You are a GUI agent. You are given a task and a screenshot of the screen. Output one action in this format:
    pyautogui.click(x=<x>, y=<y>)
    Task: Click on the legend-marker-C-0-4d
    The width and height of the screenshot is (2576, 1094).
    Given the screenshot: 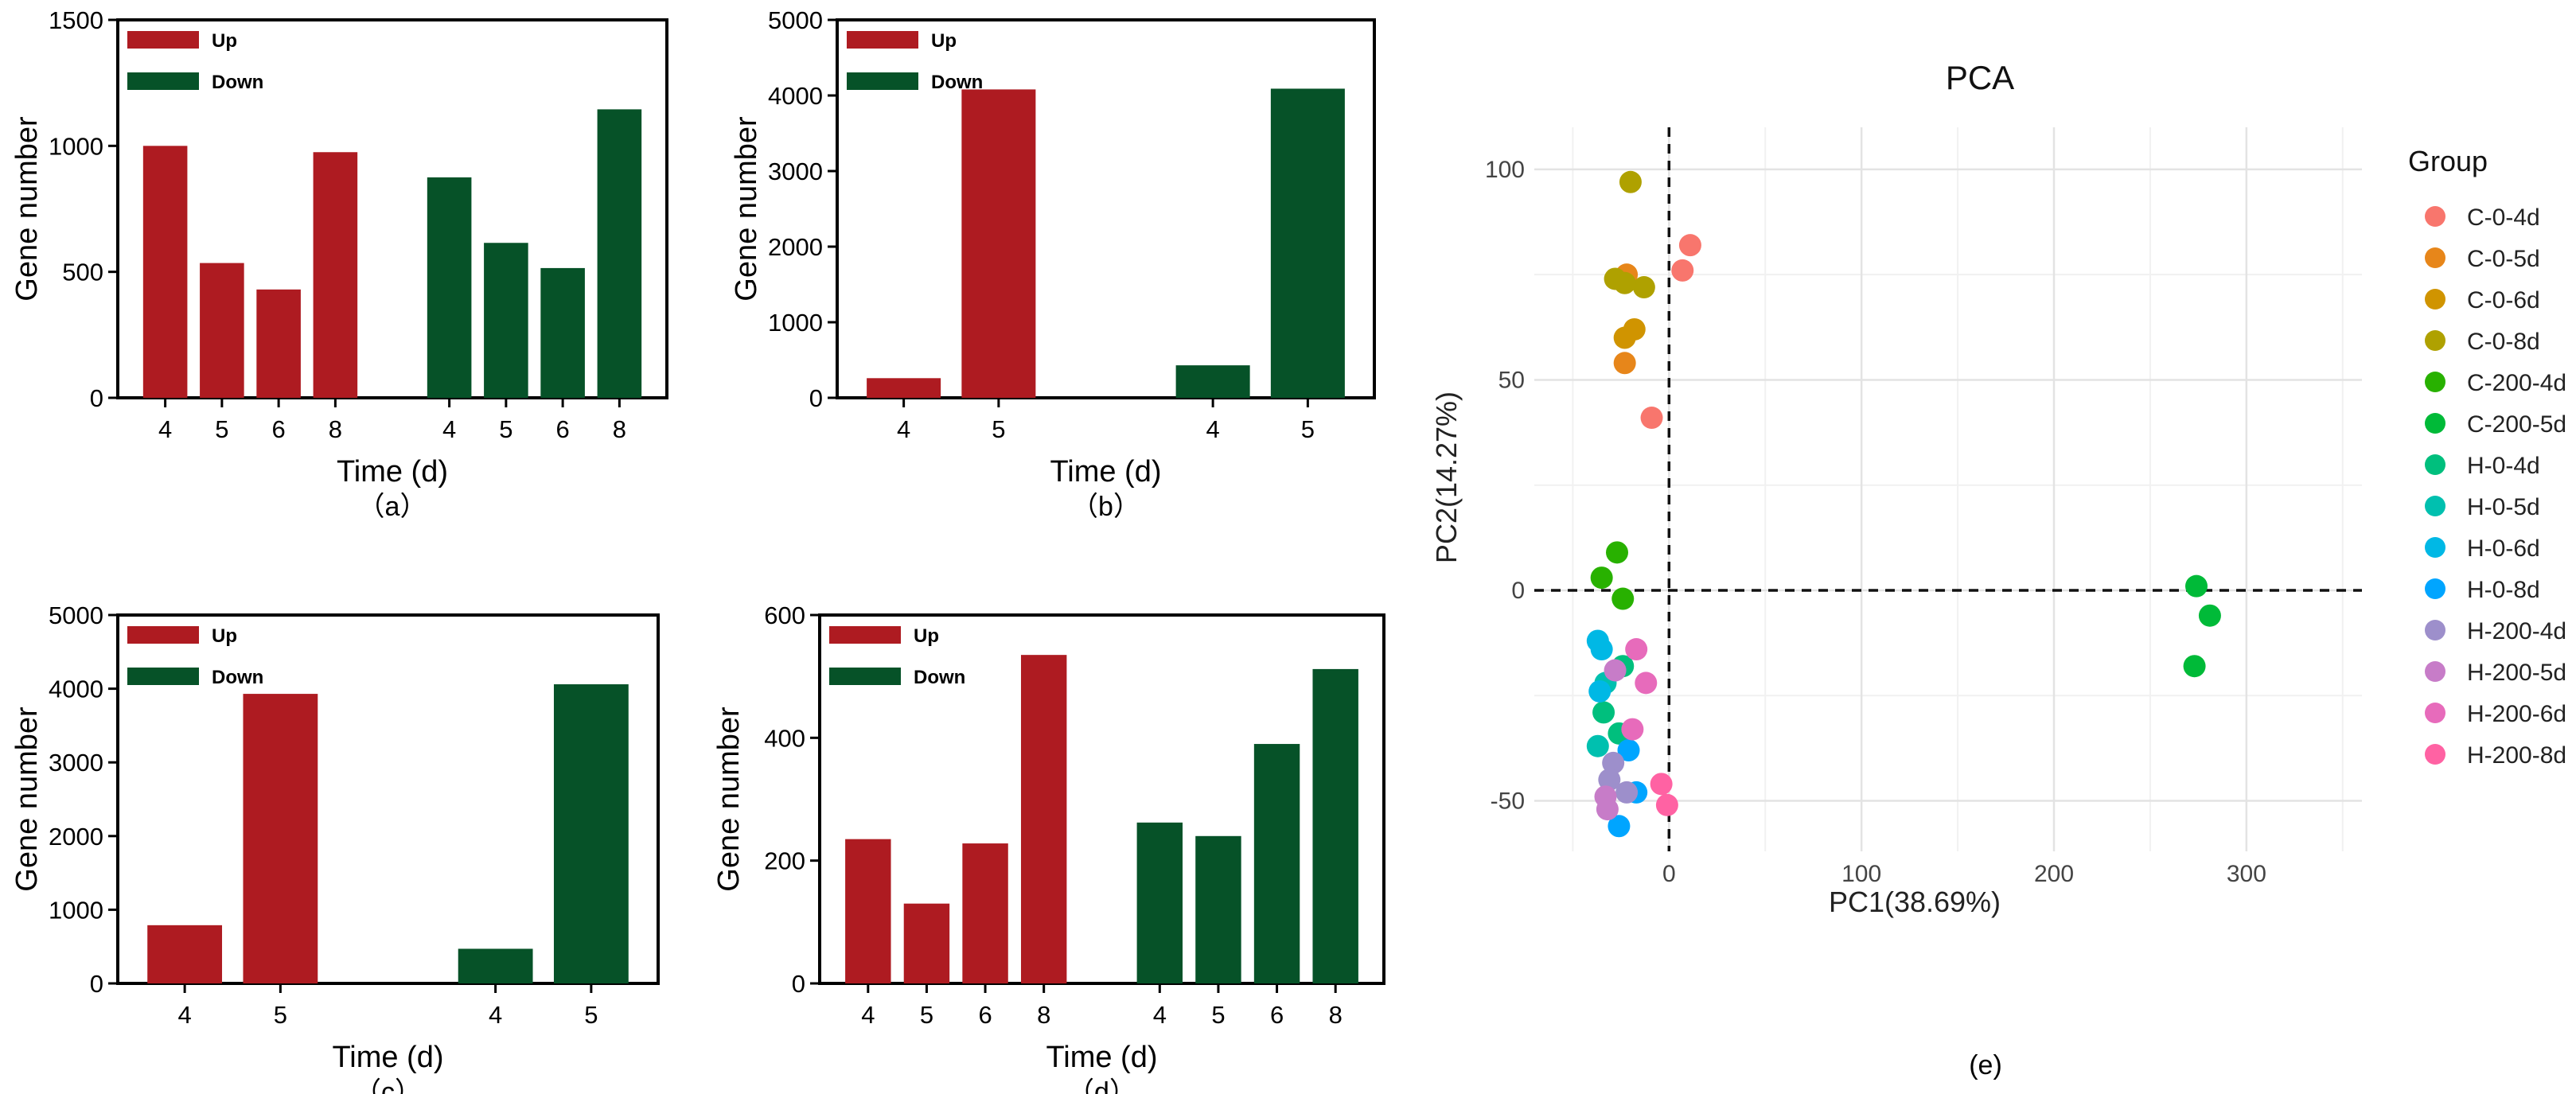 What is the action you would take?
    pyautogui.click(x=2435, y=216)
    